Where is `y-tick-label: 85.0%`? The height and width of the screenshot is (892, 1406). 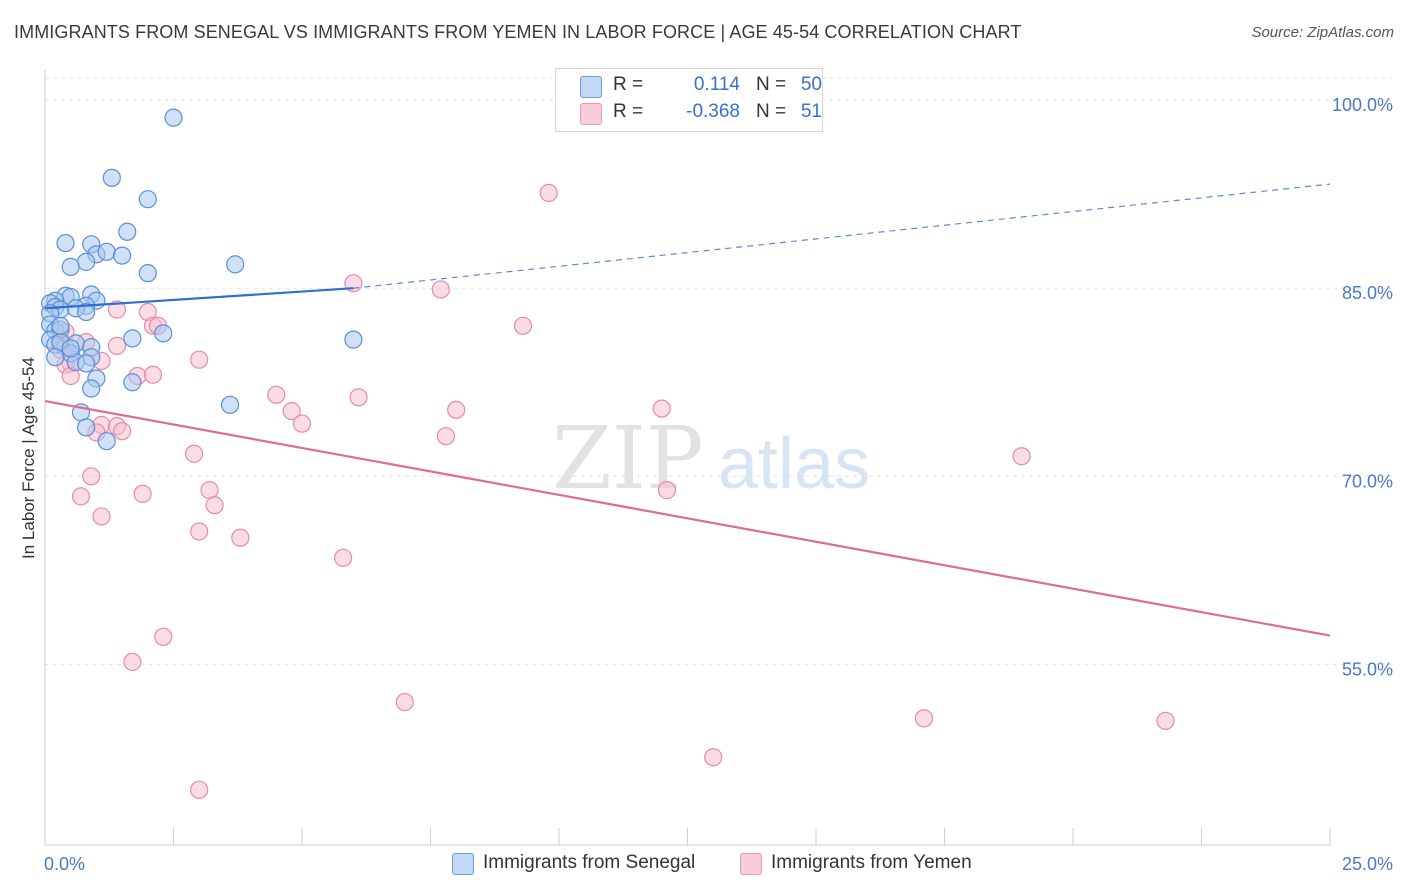
y-tick-label: 85.0% is located at coordinates (1367, 293).